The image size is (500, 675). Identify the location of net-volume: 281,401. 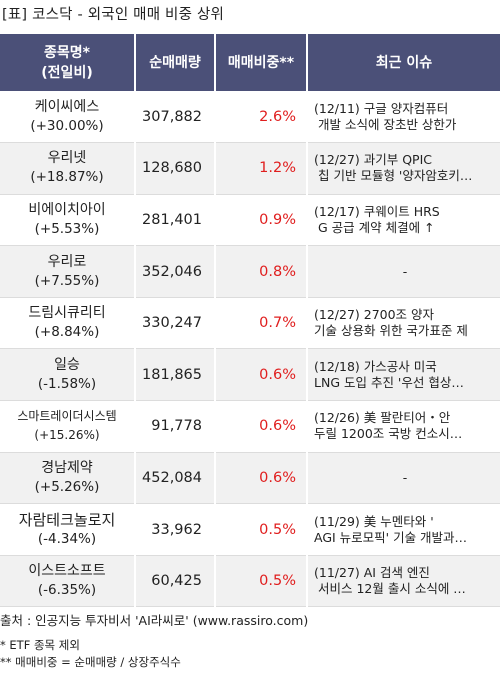
(175, 220).